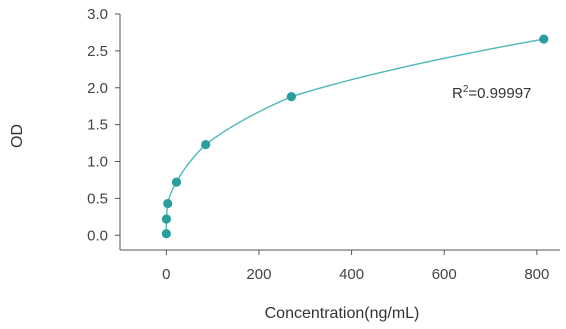 The height and width of the screenshot is (329, 566). Describe the element at coordinates (97, 162) in the screenshot. I see `y-tick-label: 1.0` at that location.